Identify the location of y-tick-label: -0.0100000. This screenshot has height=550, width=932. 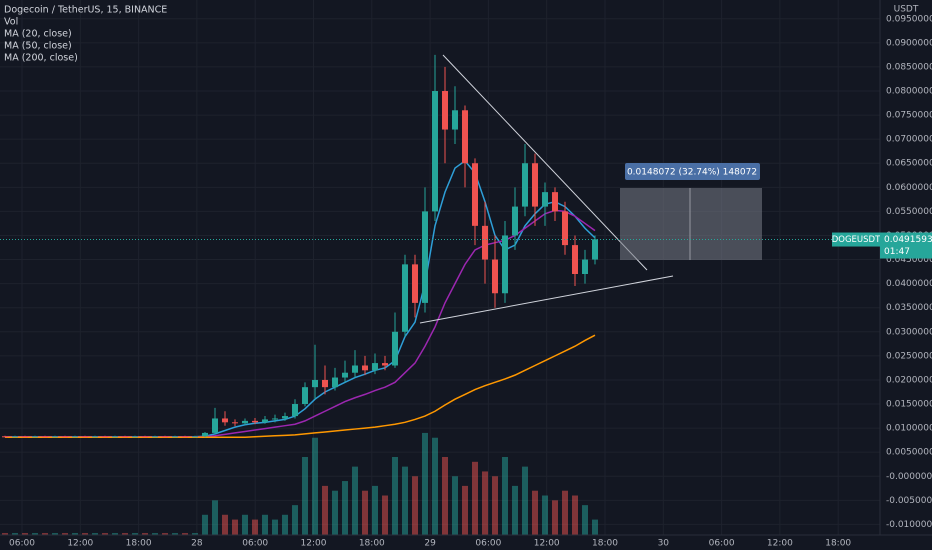
(909, 525).